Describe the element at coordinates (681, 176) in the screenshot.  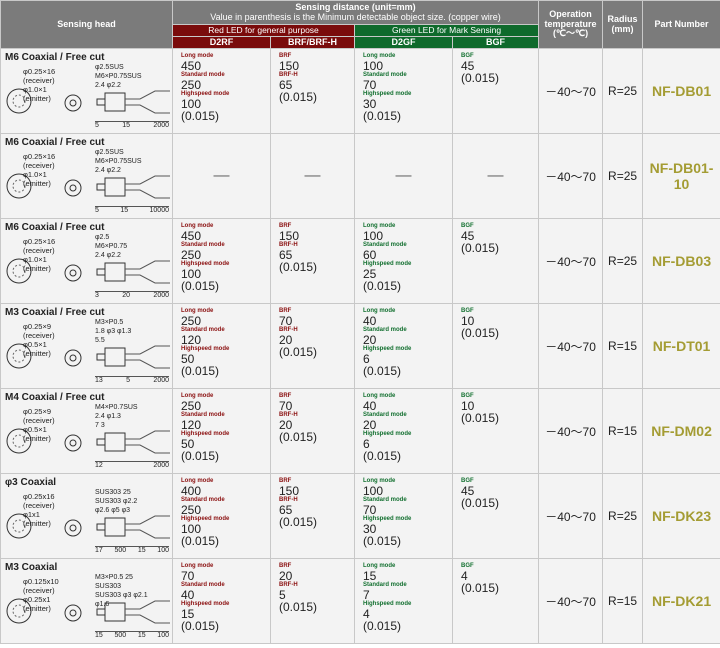
I see `part-number: NF-DB01-10` at that location.